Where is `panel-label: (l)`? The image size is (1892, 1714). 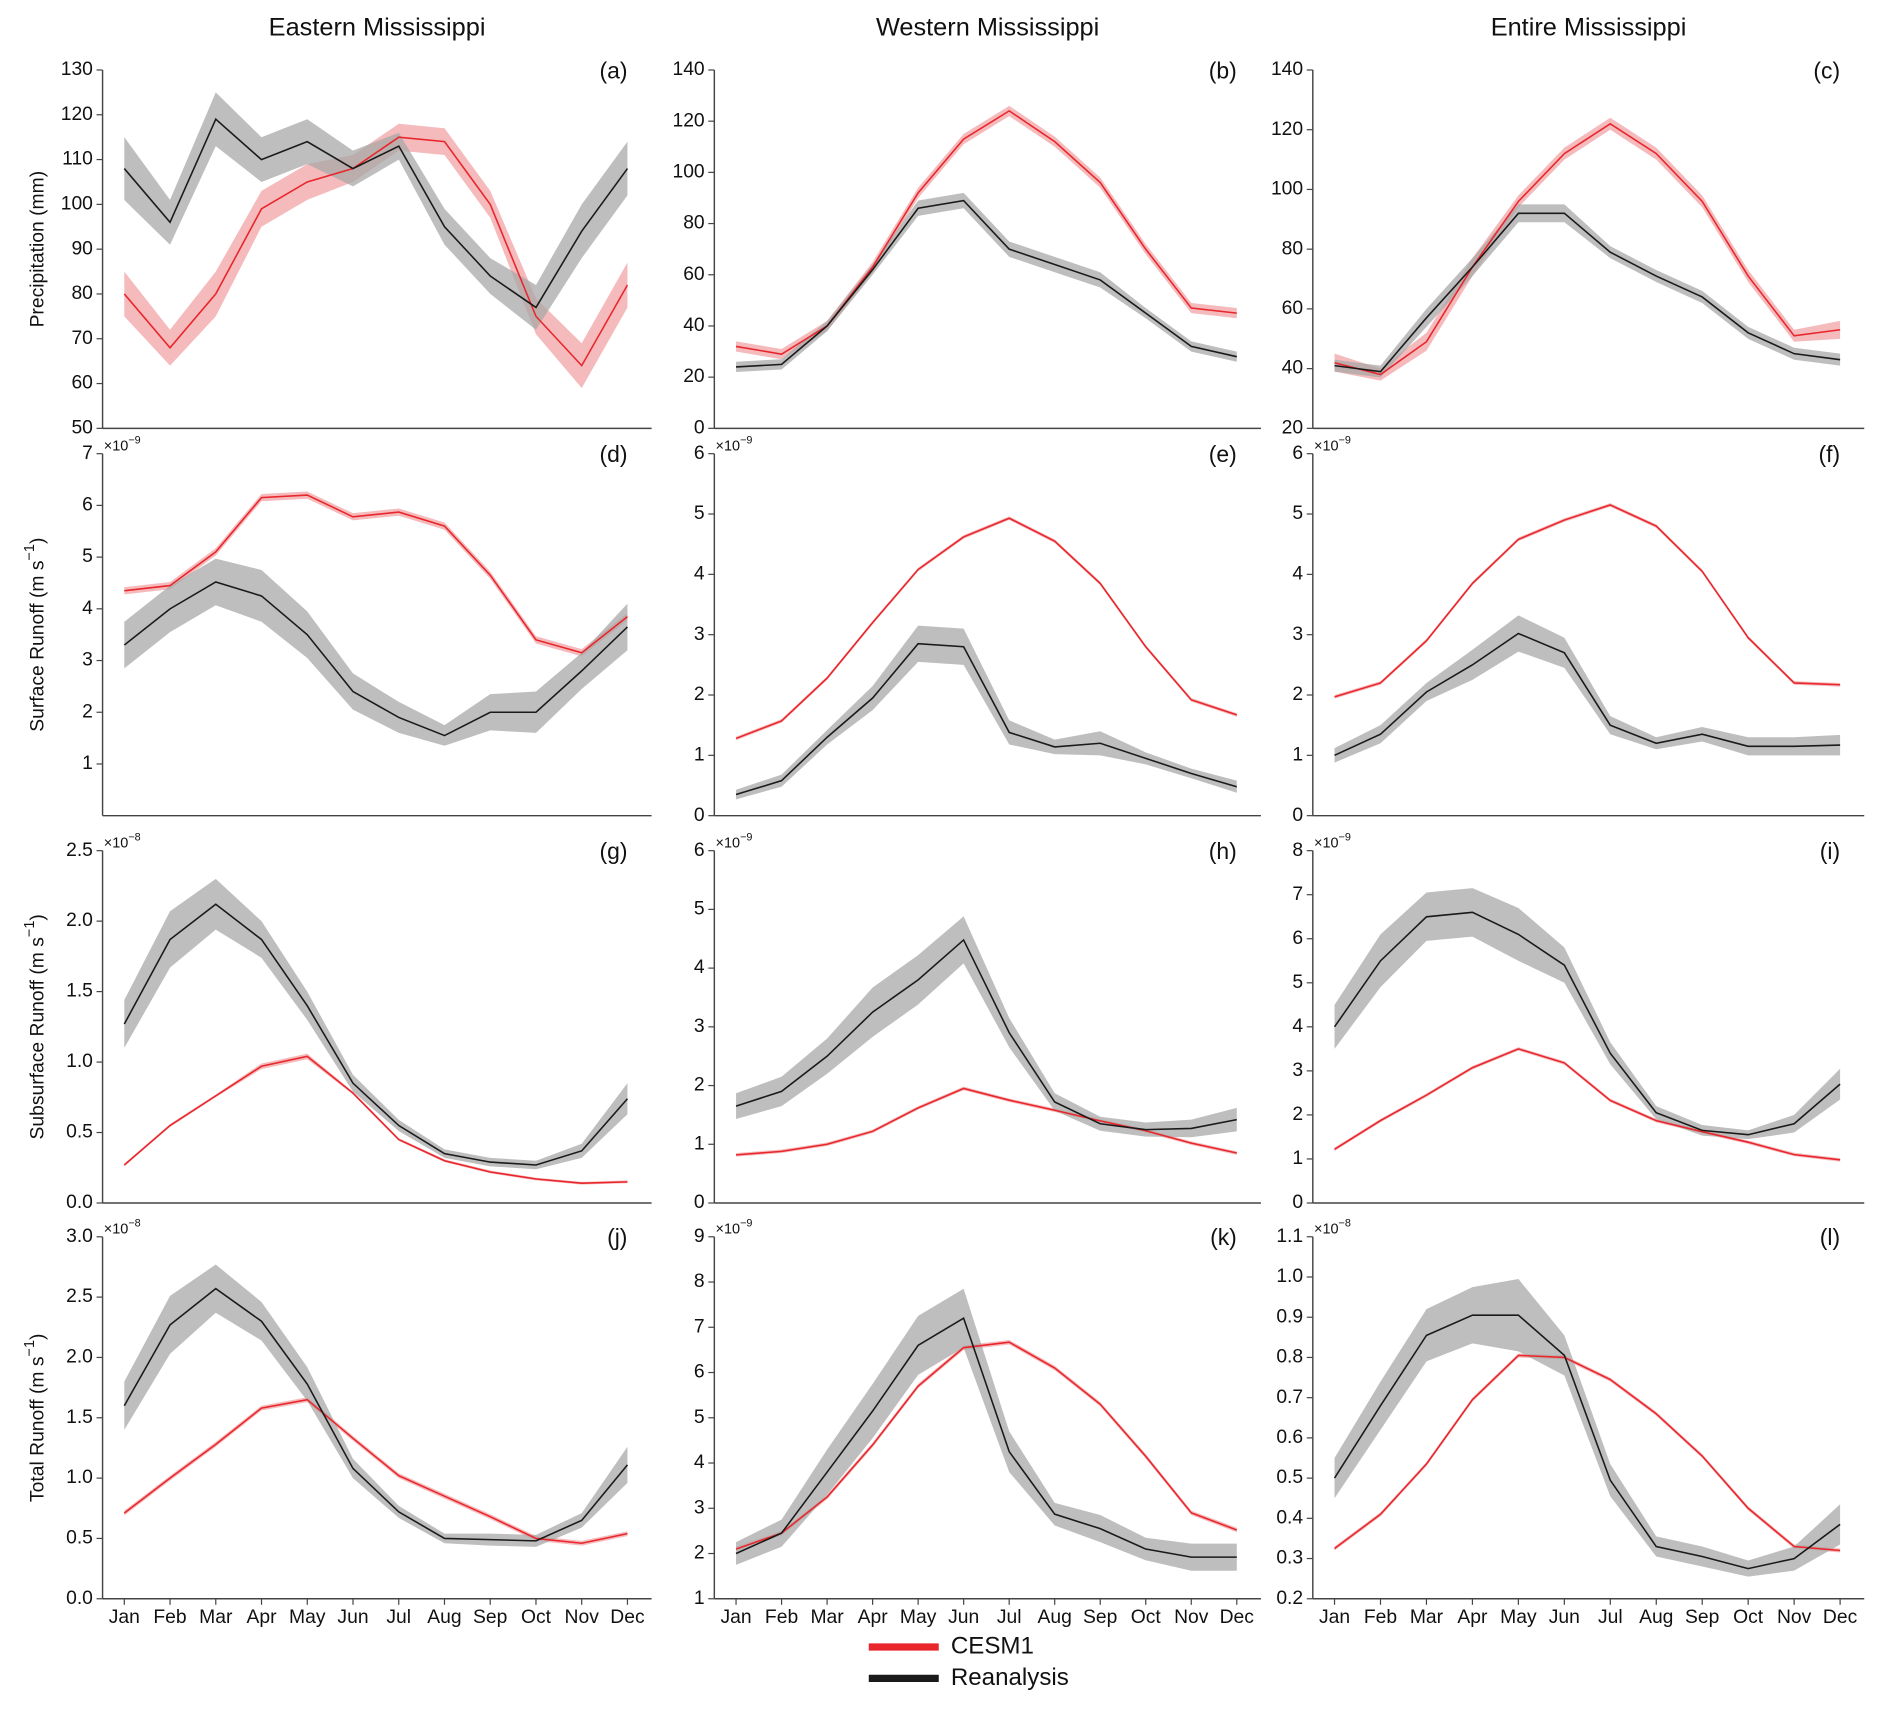 panel-label: (l) is located at coordinates (1830, 1237).